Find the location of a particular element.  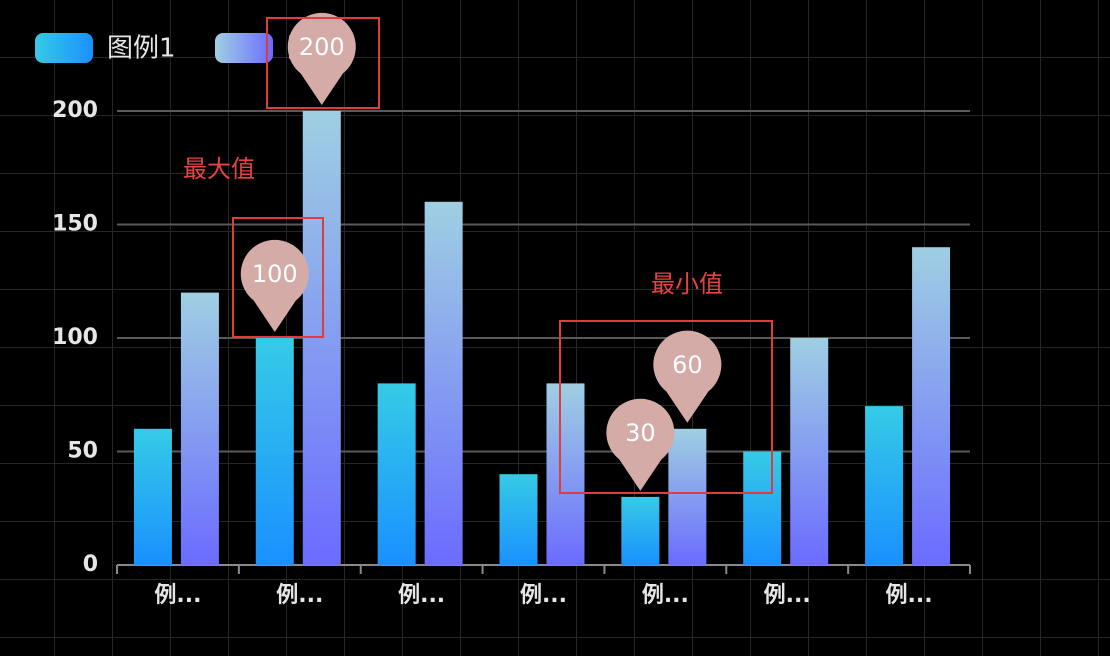

y-tick-label: 100 is located at coordinates (75, 337).